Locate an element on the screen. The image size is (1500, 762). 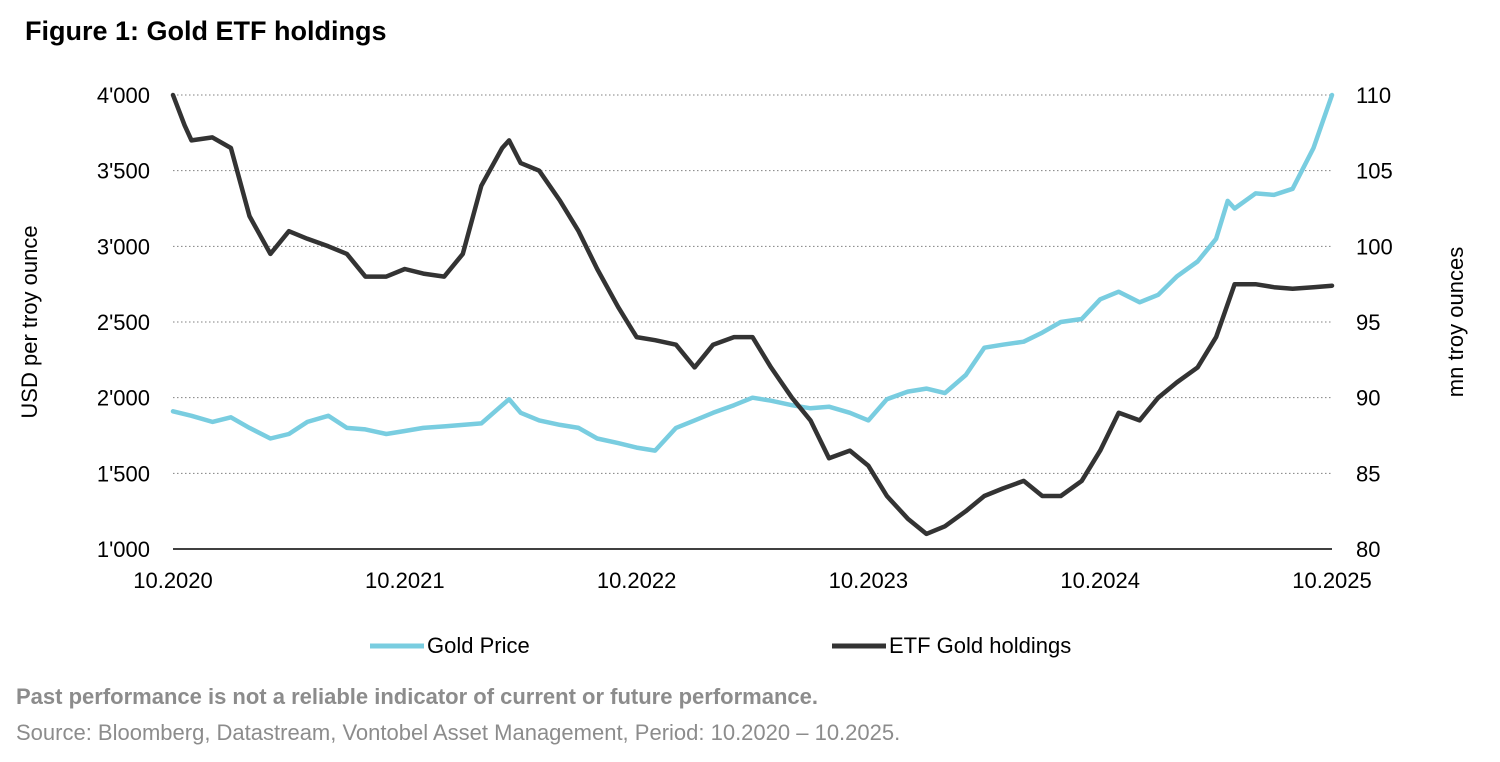
chart-title: Figure 1: Gold ETF holdings is located at coordinates (205, 31).